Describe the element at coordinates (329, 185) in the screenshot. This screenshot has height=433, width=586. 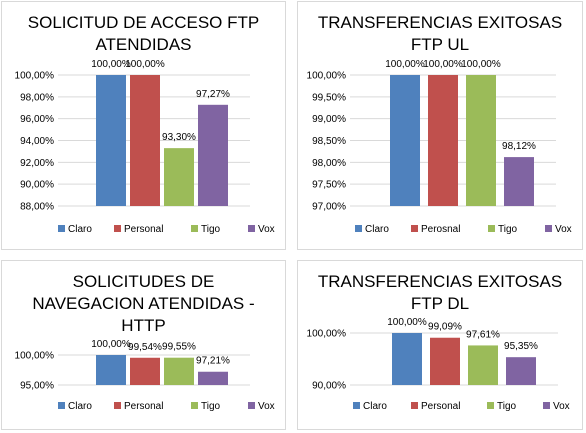
I see `y-tick-label: 97,50%` at that location.